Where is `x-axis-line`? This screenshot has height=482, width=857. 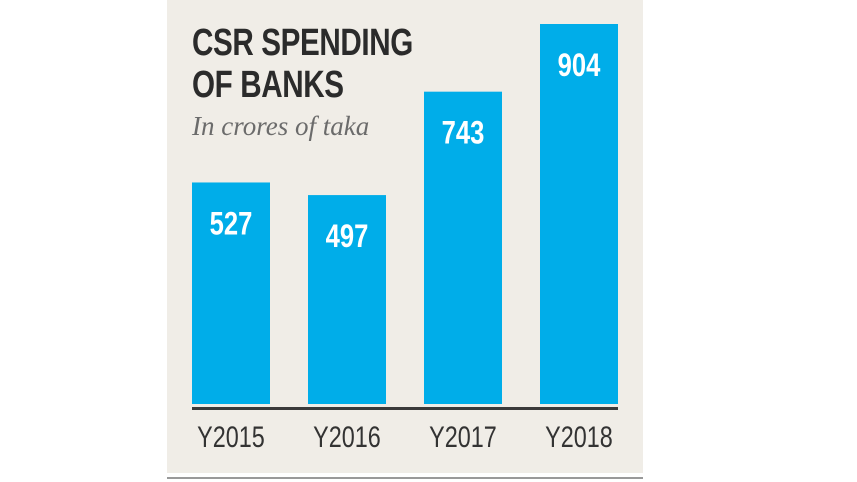 x-axis-line is located at coordinates (405, 408).